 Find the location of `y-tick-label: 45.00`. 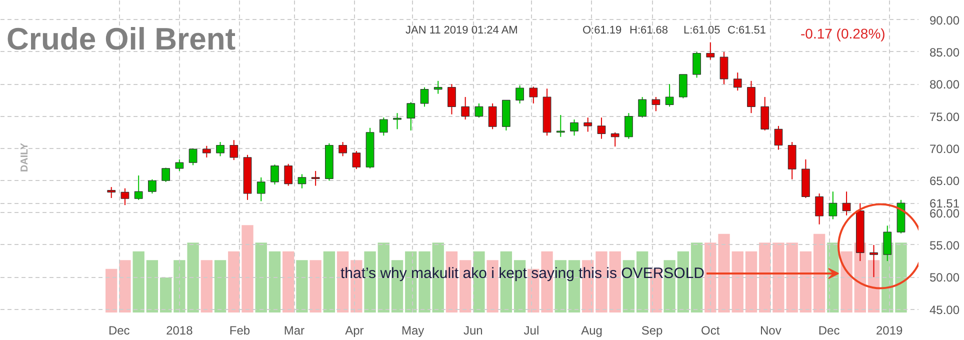

y-tick-label: 45.00 is located at coordinates (945, 309).